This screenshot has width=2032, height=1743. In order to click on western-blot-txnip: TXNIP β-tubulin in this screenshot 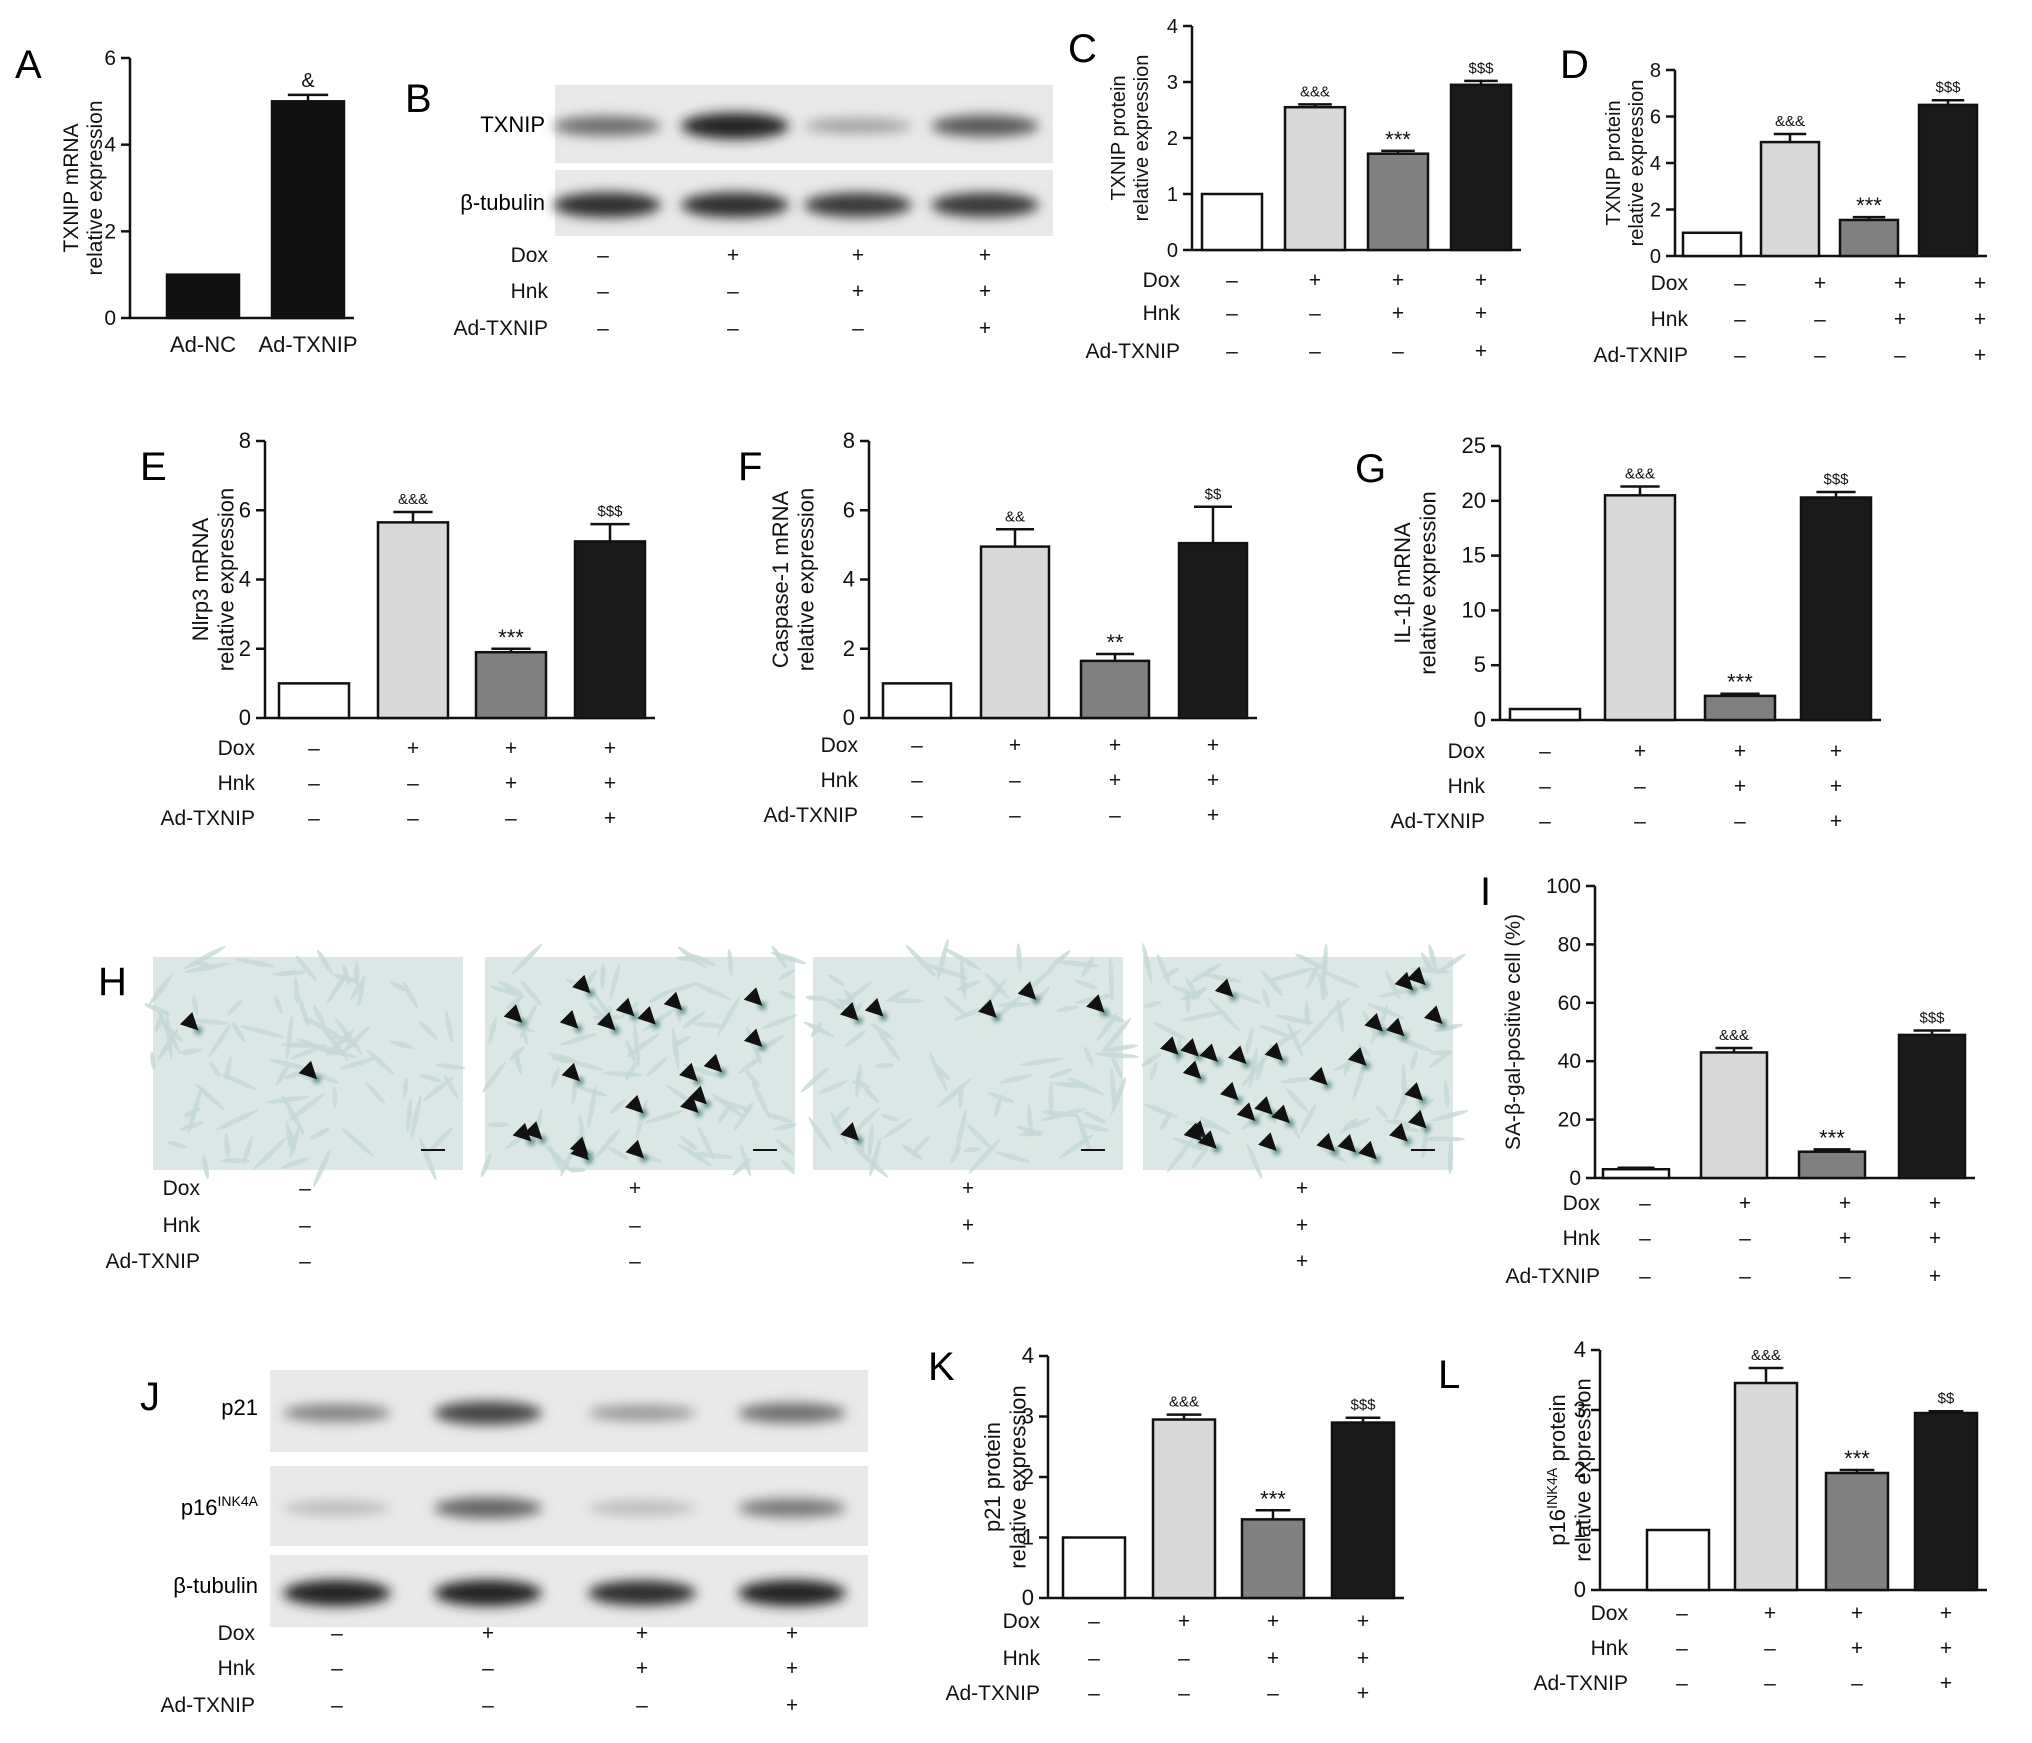, I will do `click(756, 160)`.